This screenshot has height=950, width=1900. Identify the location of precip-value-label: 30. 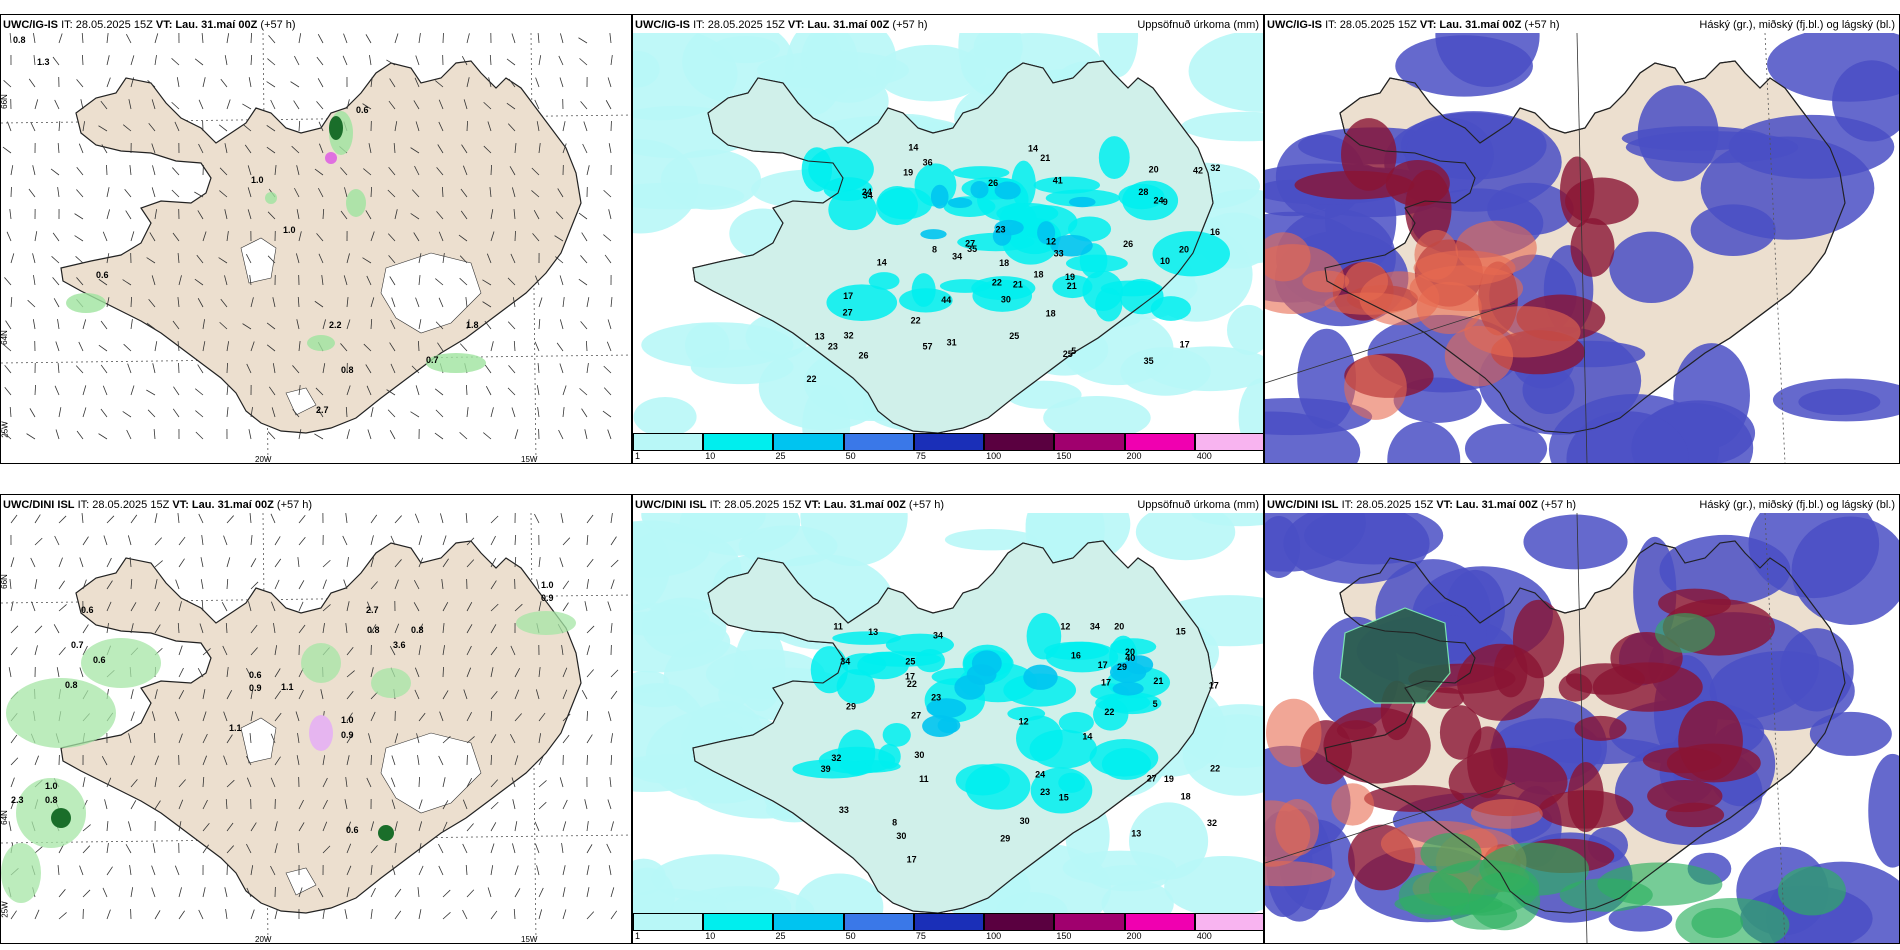
(901, 836).